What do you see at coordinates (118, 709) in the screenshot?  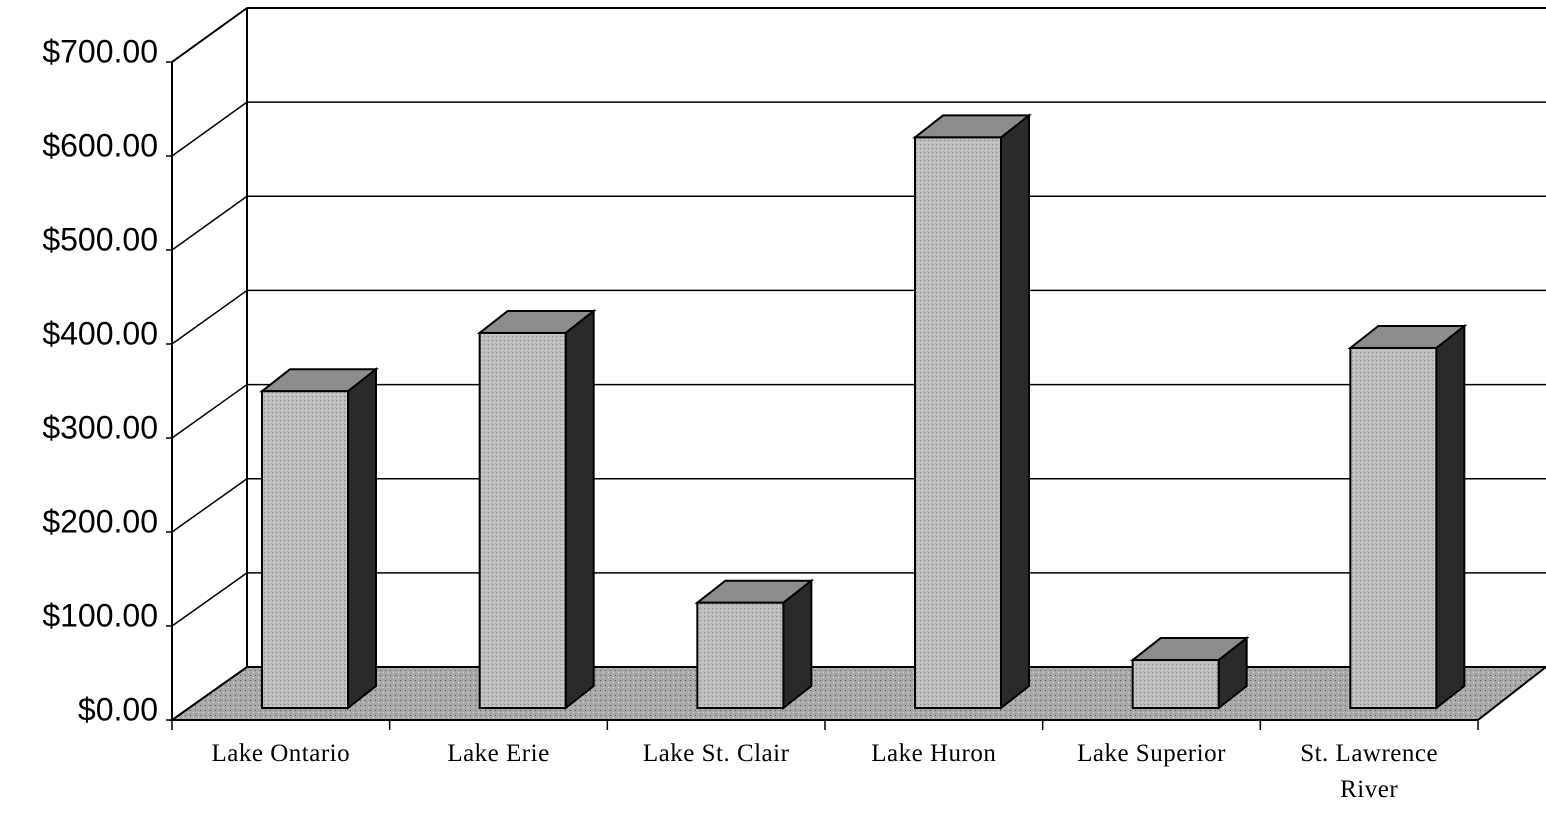 I see `y-tick-label: $0.00` at bounding box center [118, 709].